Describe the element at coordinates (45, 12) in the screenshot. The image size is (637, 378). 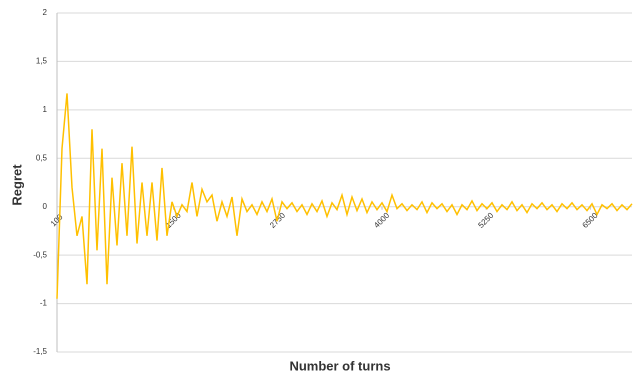
I see `y-tick-label: 2` at that location.